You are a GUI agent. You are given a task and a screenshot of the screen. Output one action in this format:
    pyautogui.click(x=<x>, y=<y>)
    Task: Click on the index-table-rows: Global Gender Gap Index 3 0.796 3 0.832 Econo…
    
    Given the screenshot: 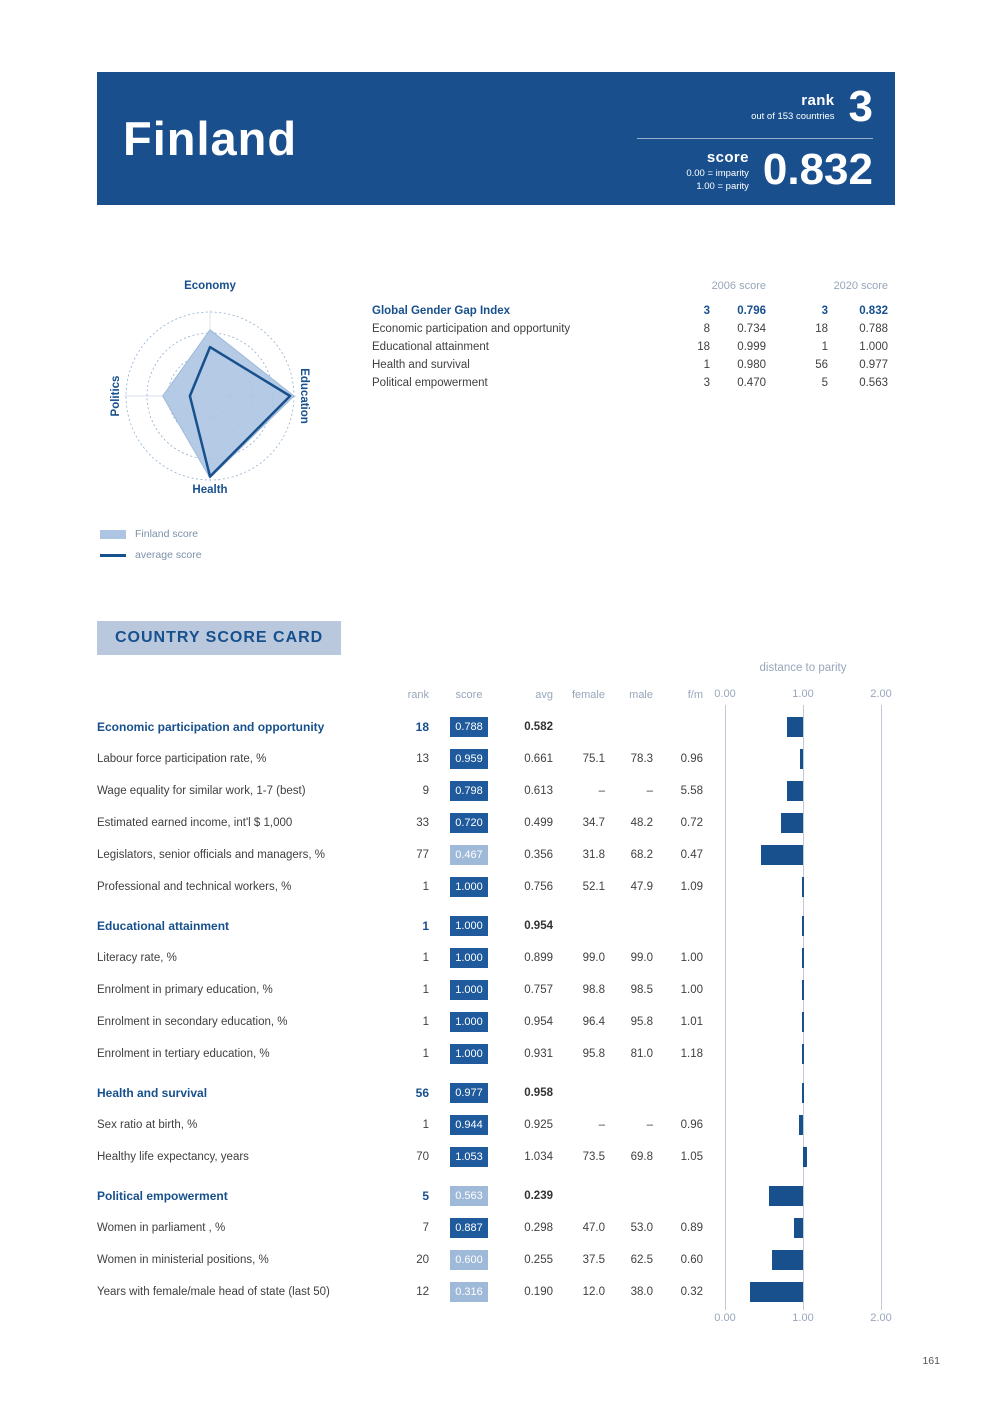 What is the action you would take?
    pyautogui.click(x=630, y=347)
    